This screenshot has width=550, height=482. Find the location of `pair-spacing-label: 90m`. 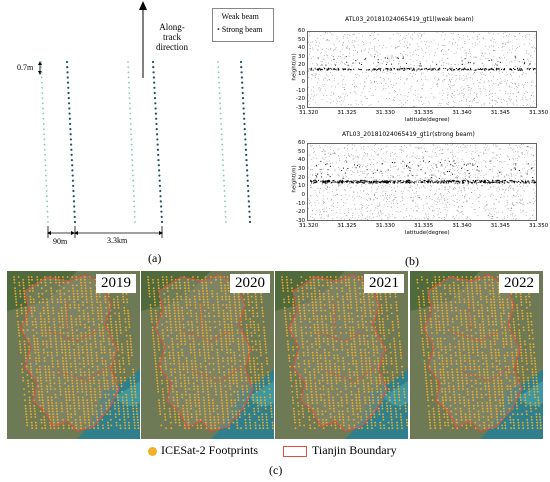

pair-spacing-label: 90m is located at coordinates (60, 241).